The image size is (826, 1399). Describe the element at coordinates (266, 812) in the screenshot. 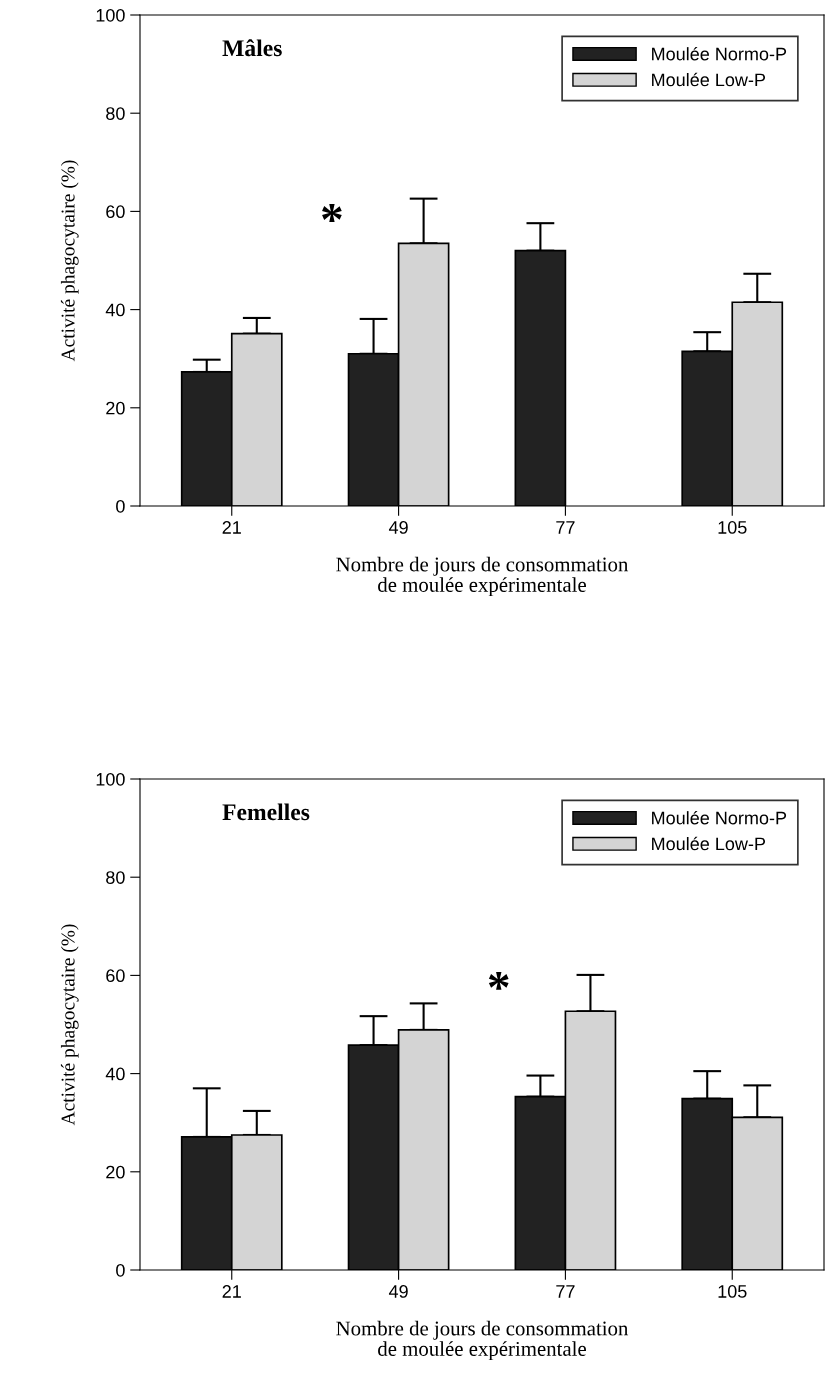

I see `text: Femelles` at that location.